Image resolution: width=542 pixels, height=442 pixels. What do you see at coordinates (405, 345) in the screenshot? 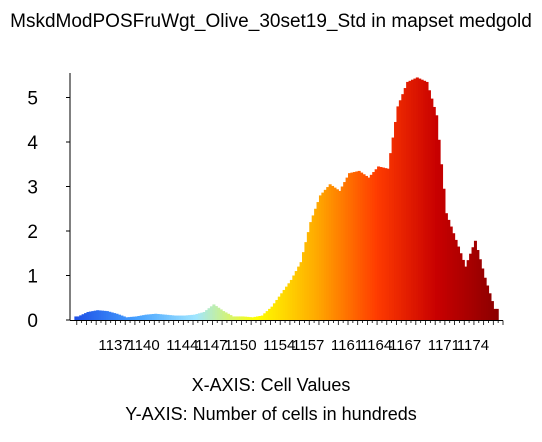
I see `x-tick-label: 1167` at bounding box center [405, 345].